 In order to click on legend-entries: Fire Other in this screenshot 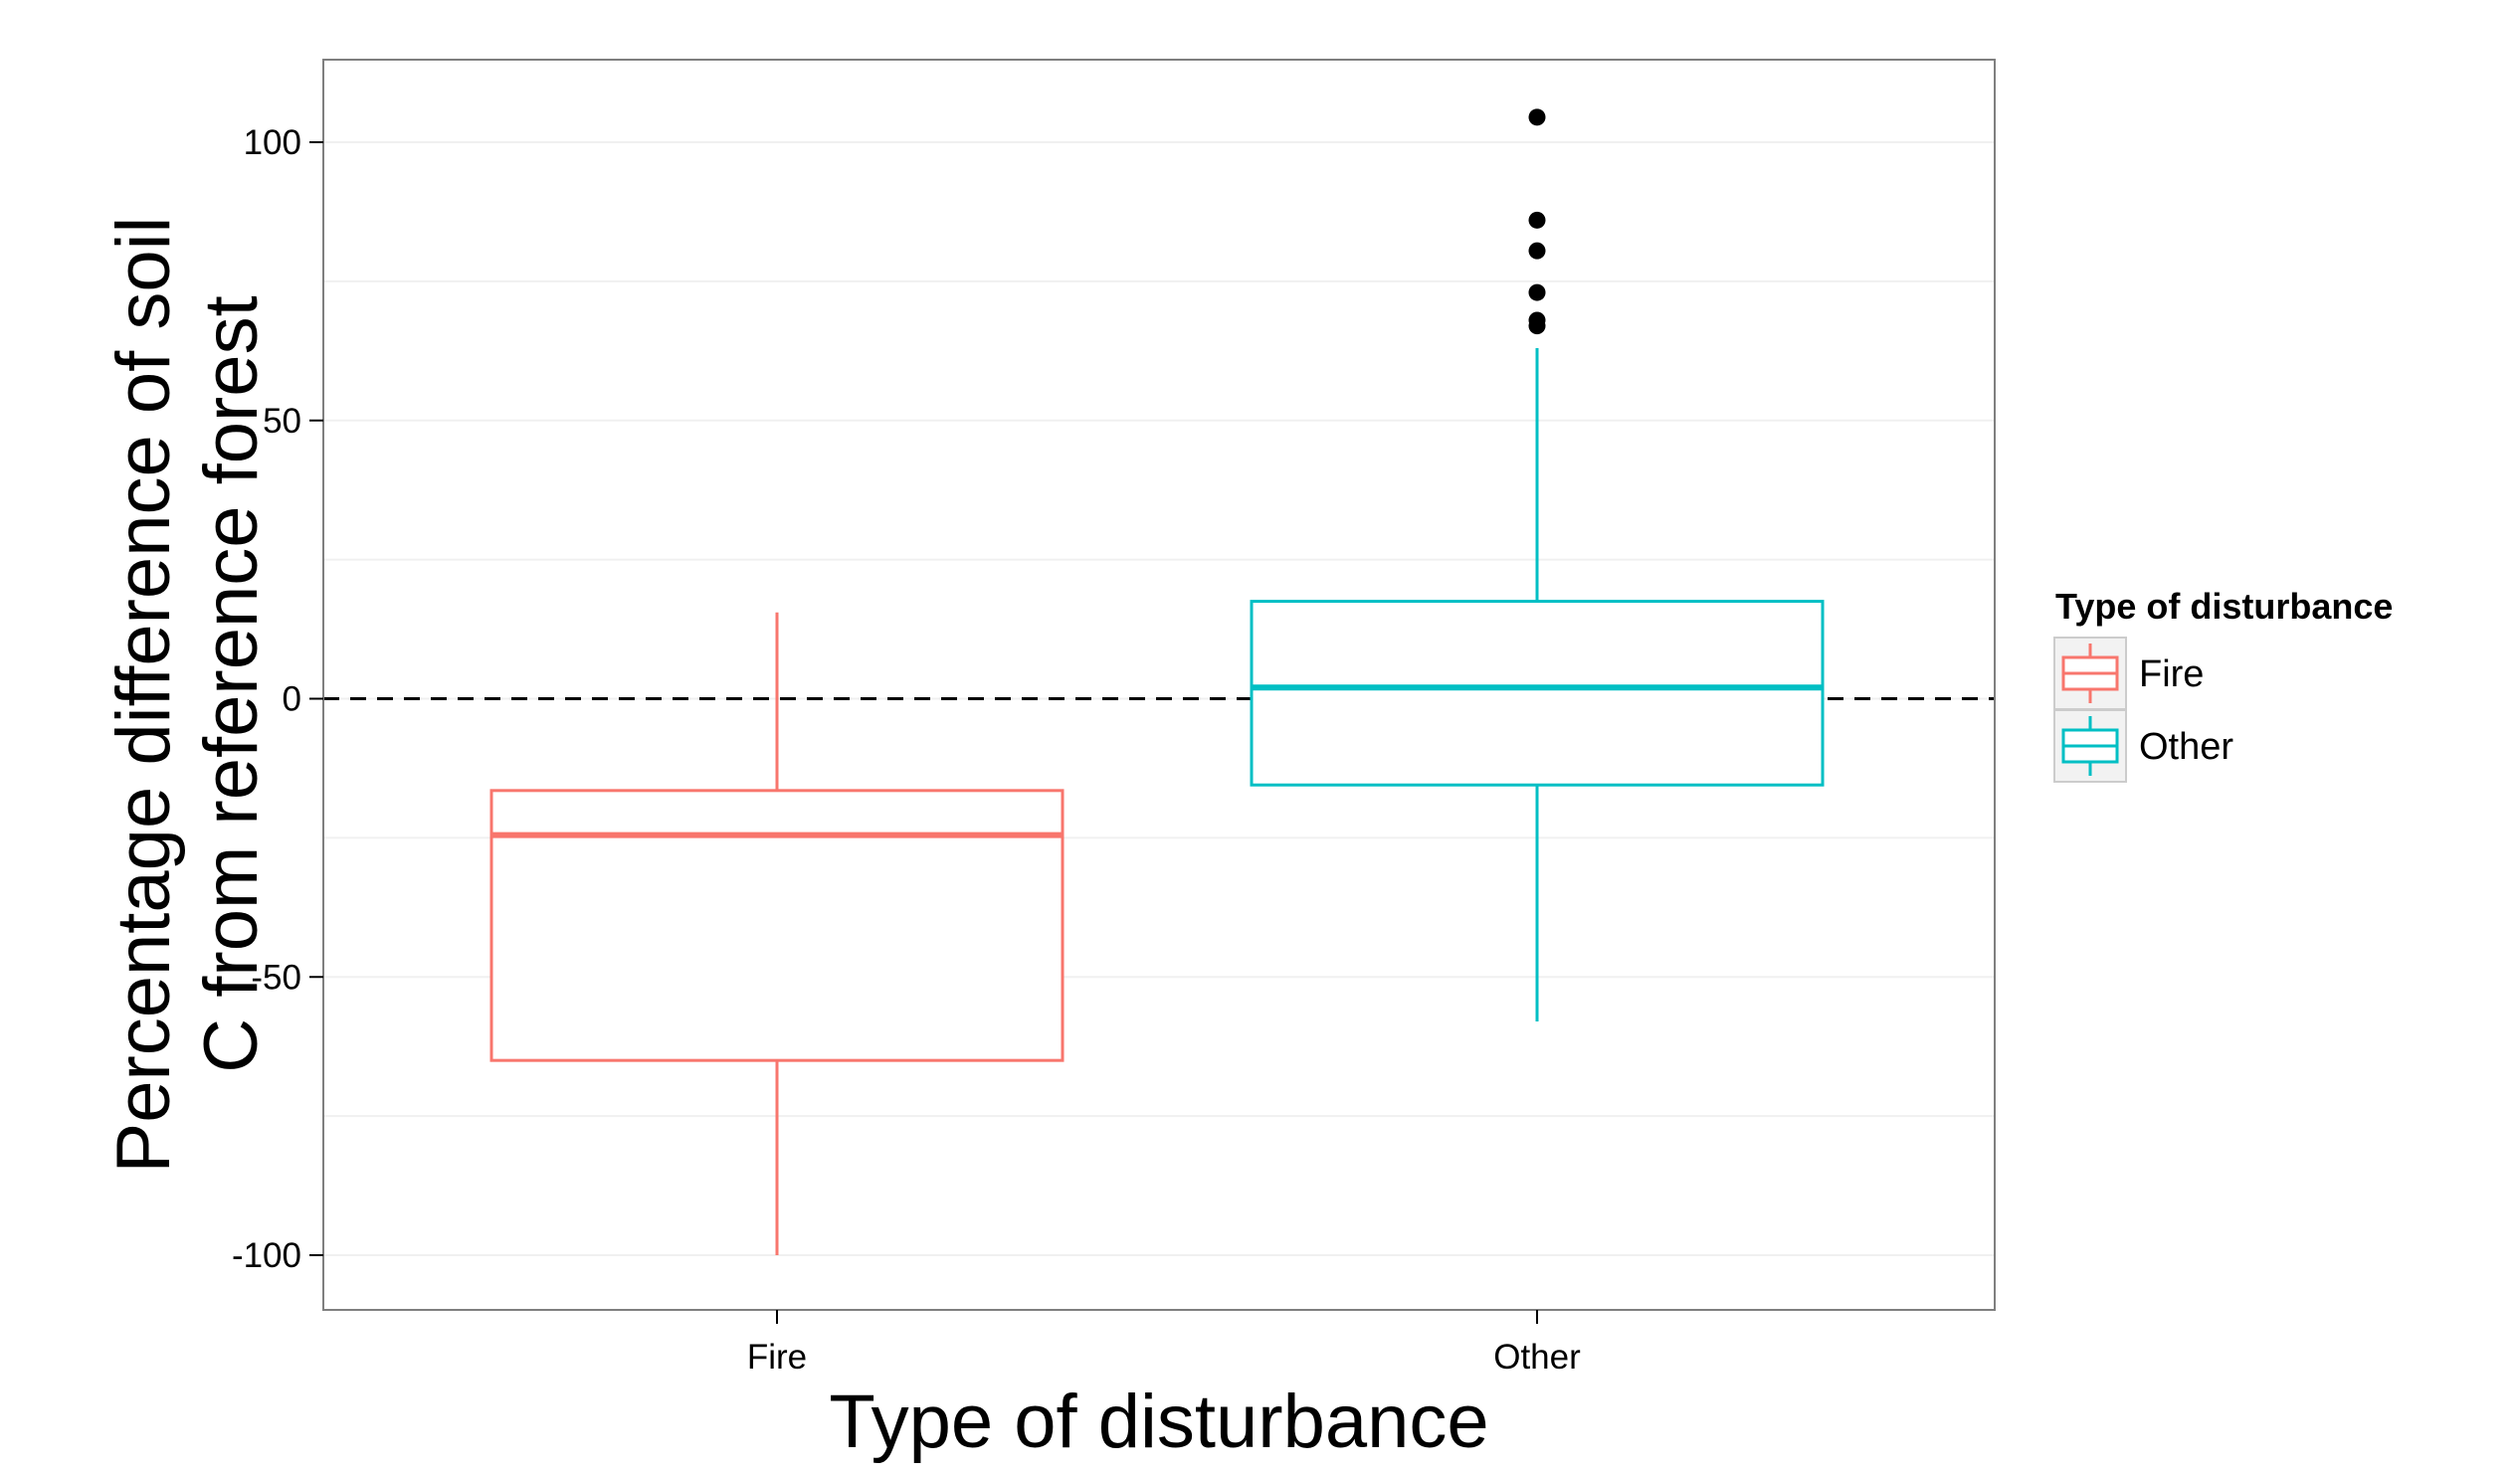, I will do `click(2143, 710)`.